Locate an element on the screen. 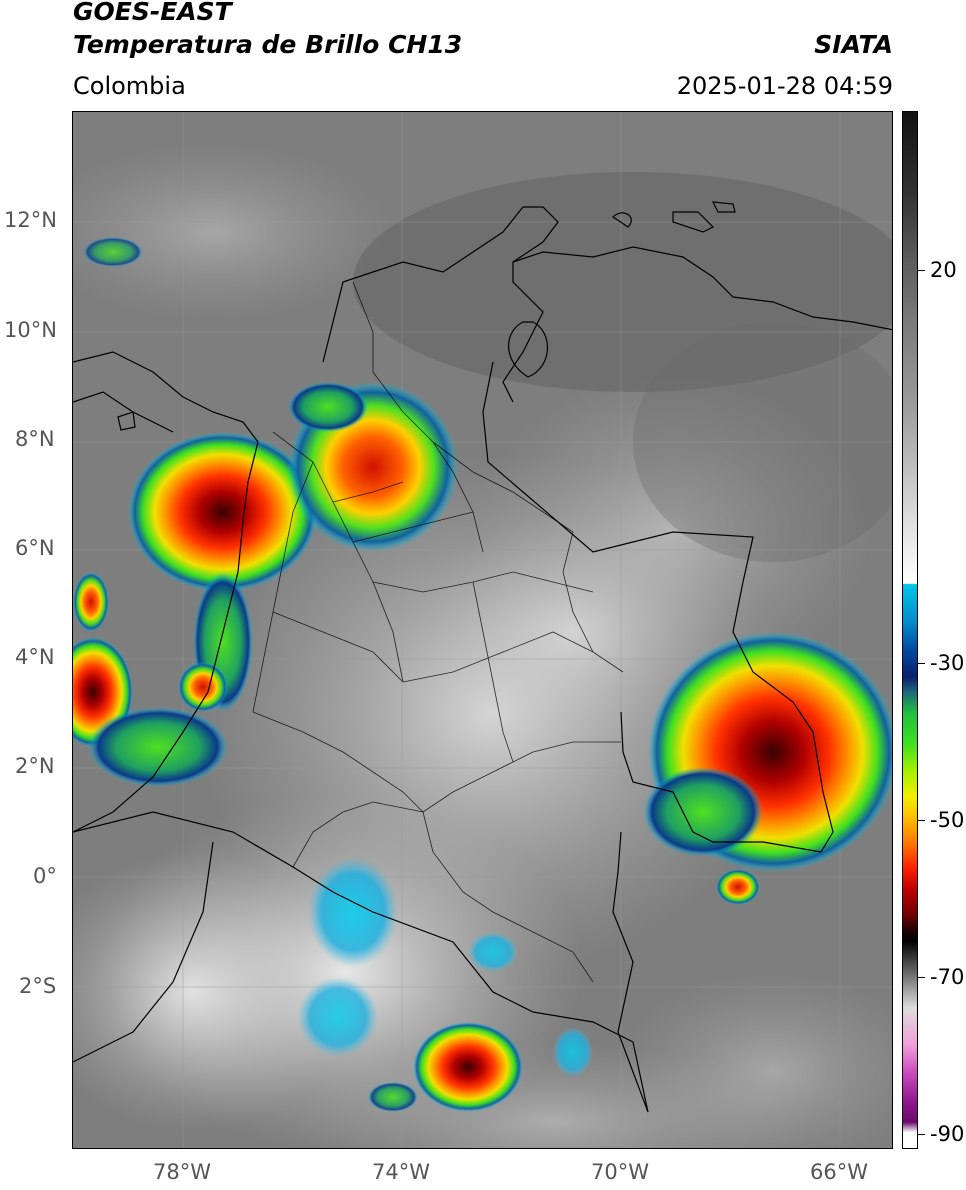 This screenshot has height=1190, width=966. cell-putumayo is located at coordinates (468, 1067).